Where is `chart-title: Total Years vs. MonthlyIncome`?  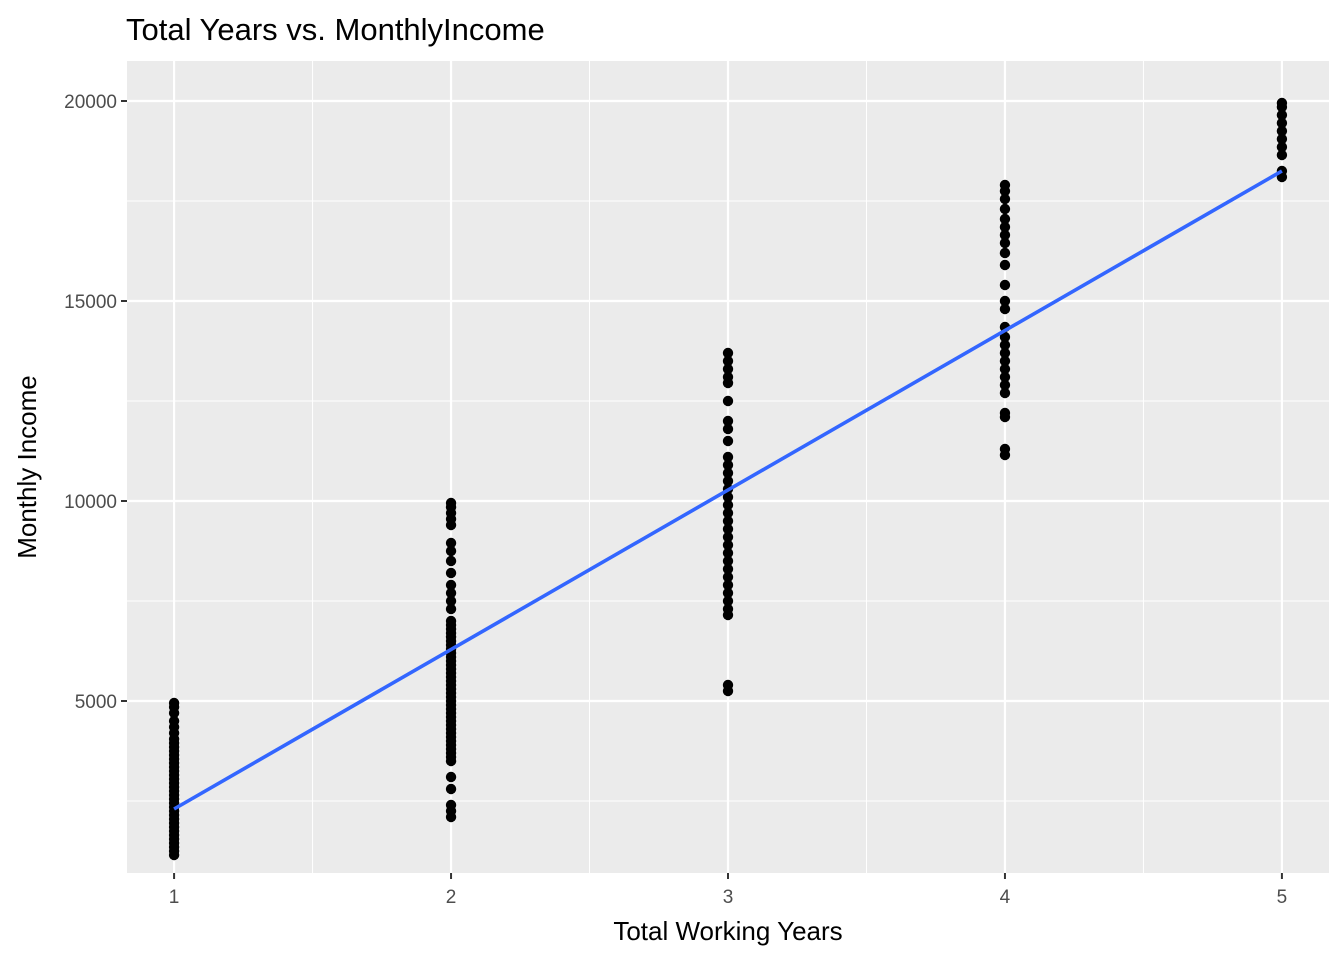
chart-title: Total Years vs. MonthlyIncome is located at coordinates (335, 29).